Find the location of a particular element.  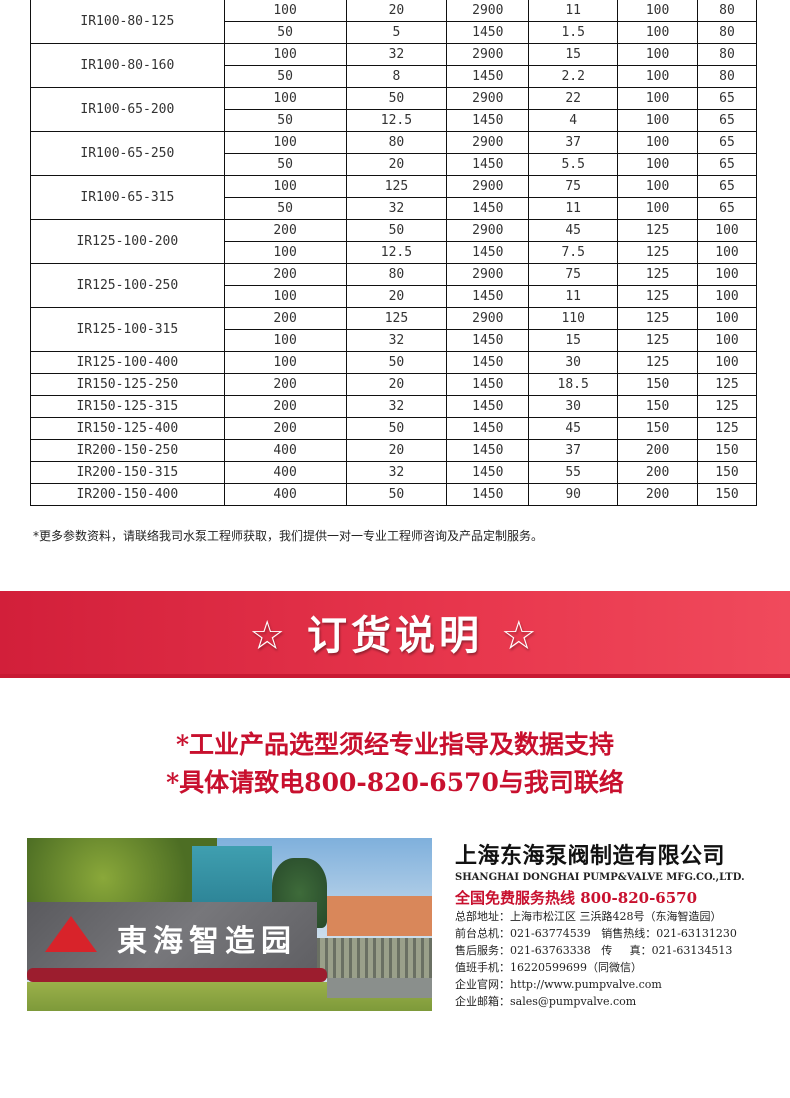

value-cell: 75 is located at coordinates (573, 186).